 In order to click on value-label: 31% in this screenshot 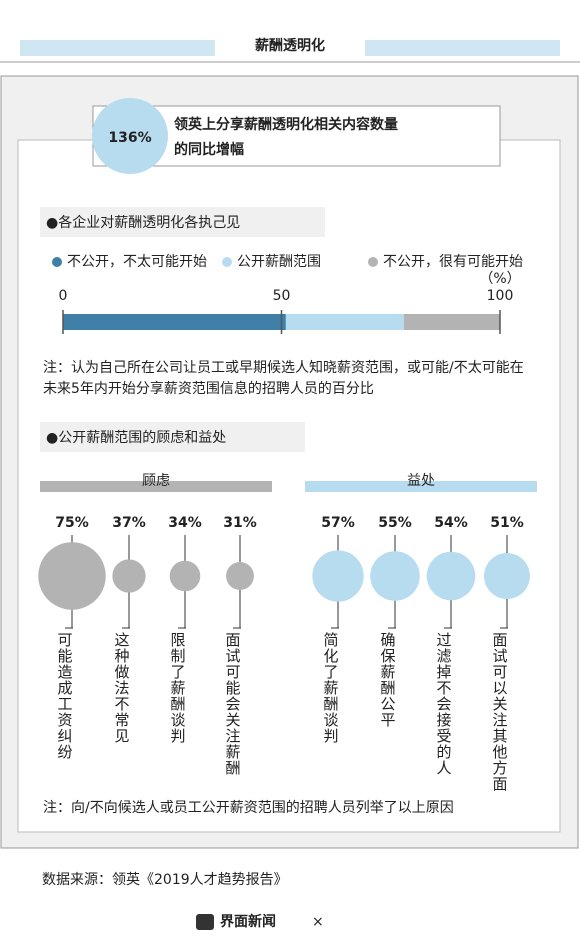, I will do `click(240, 523)`.